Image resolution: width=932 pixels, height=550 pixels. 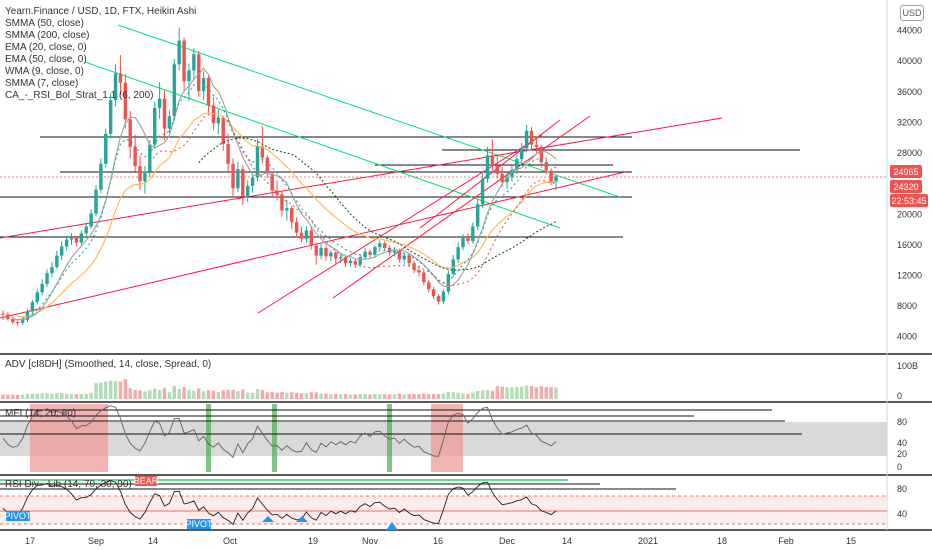 What do you see at coordinates (44, 71) in the screenshot?
I see `indicator-5: WMA (9, close, 0)` at bounding box center [44, 71].